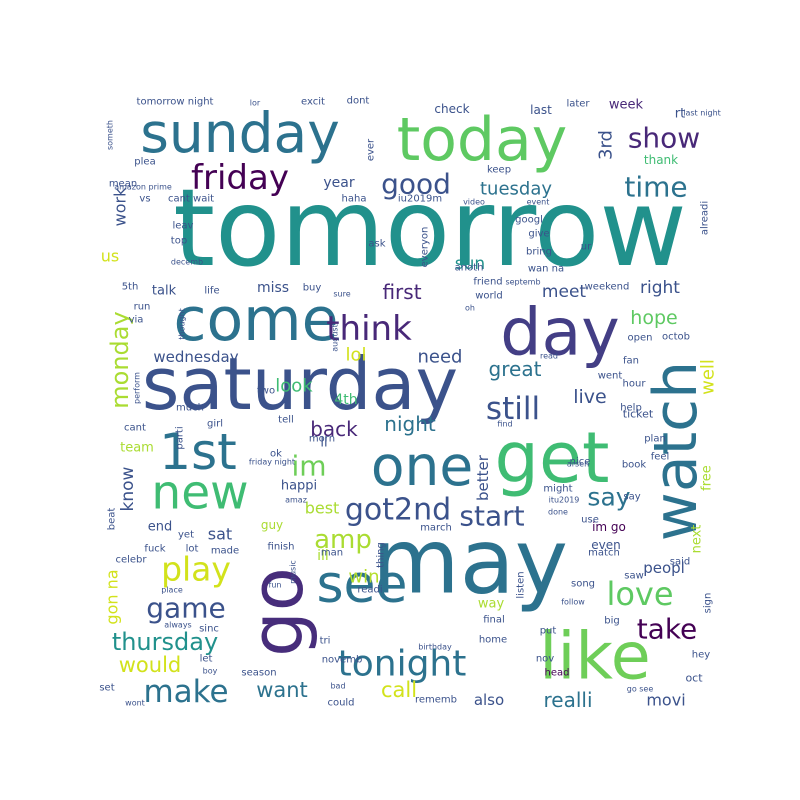  I want to click on cloud-word: realli, so click(567, 700).